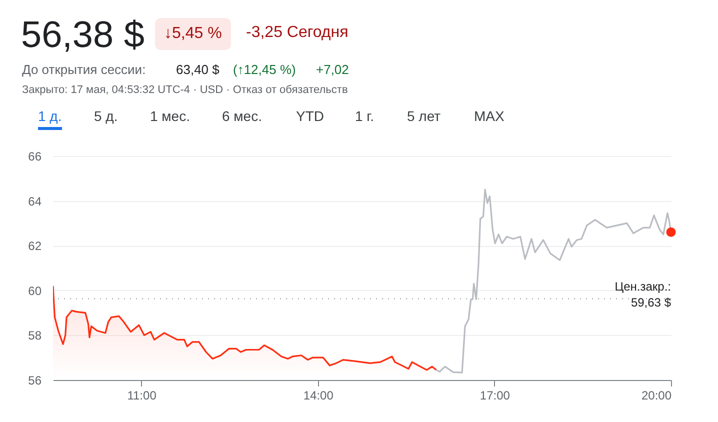  I want to click on y-tick-label: 64, so click(35, 201).